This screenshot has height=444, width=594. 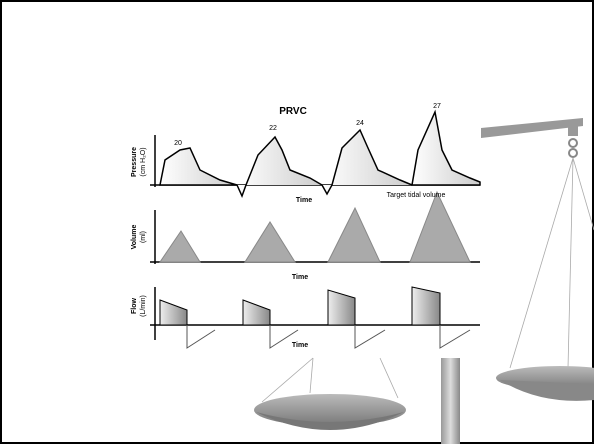 What do you see at coordinates (273, 128) in the screenshot?
I see `peak-label: 22` at bounding box center [273, 128].